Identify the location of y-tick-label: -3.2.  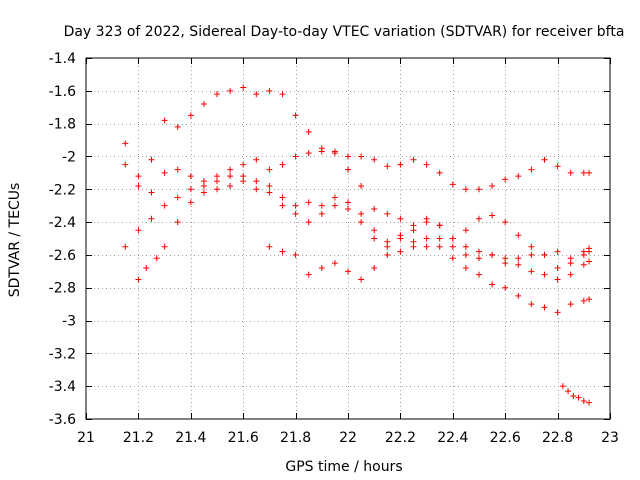
(62, 354).